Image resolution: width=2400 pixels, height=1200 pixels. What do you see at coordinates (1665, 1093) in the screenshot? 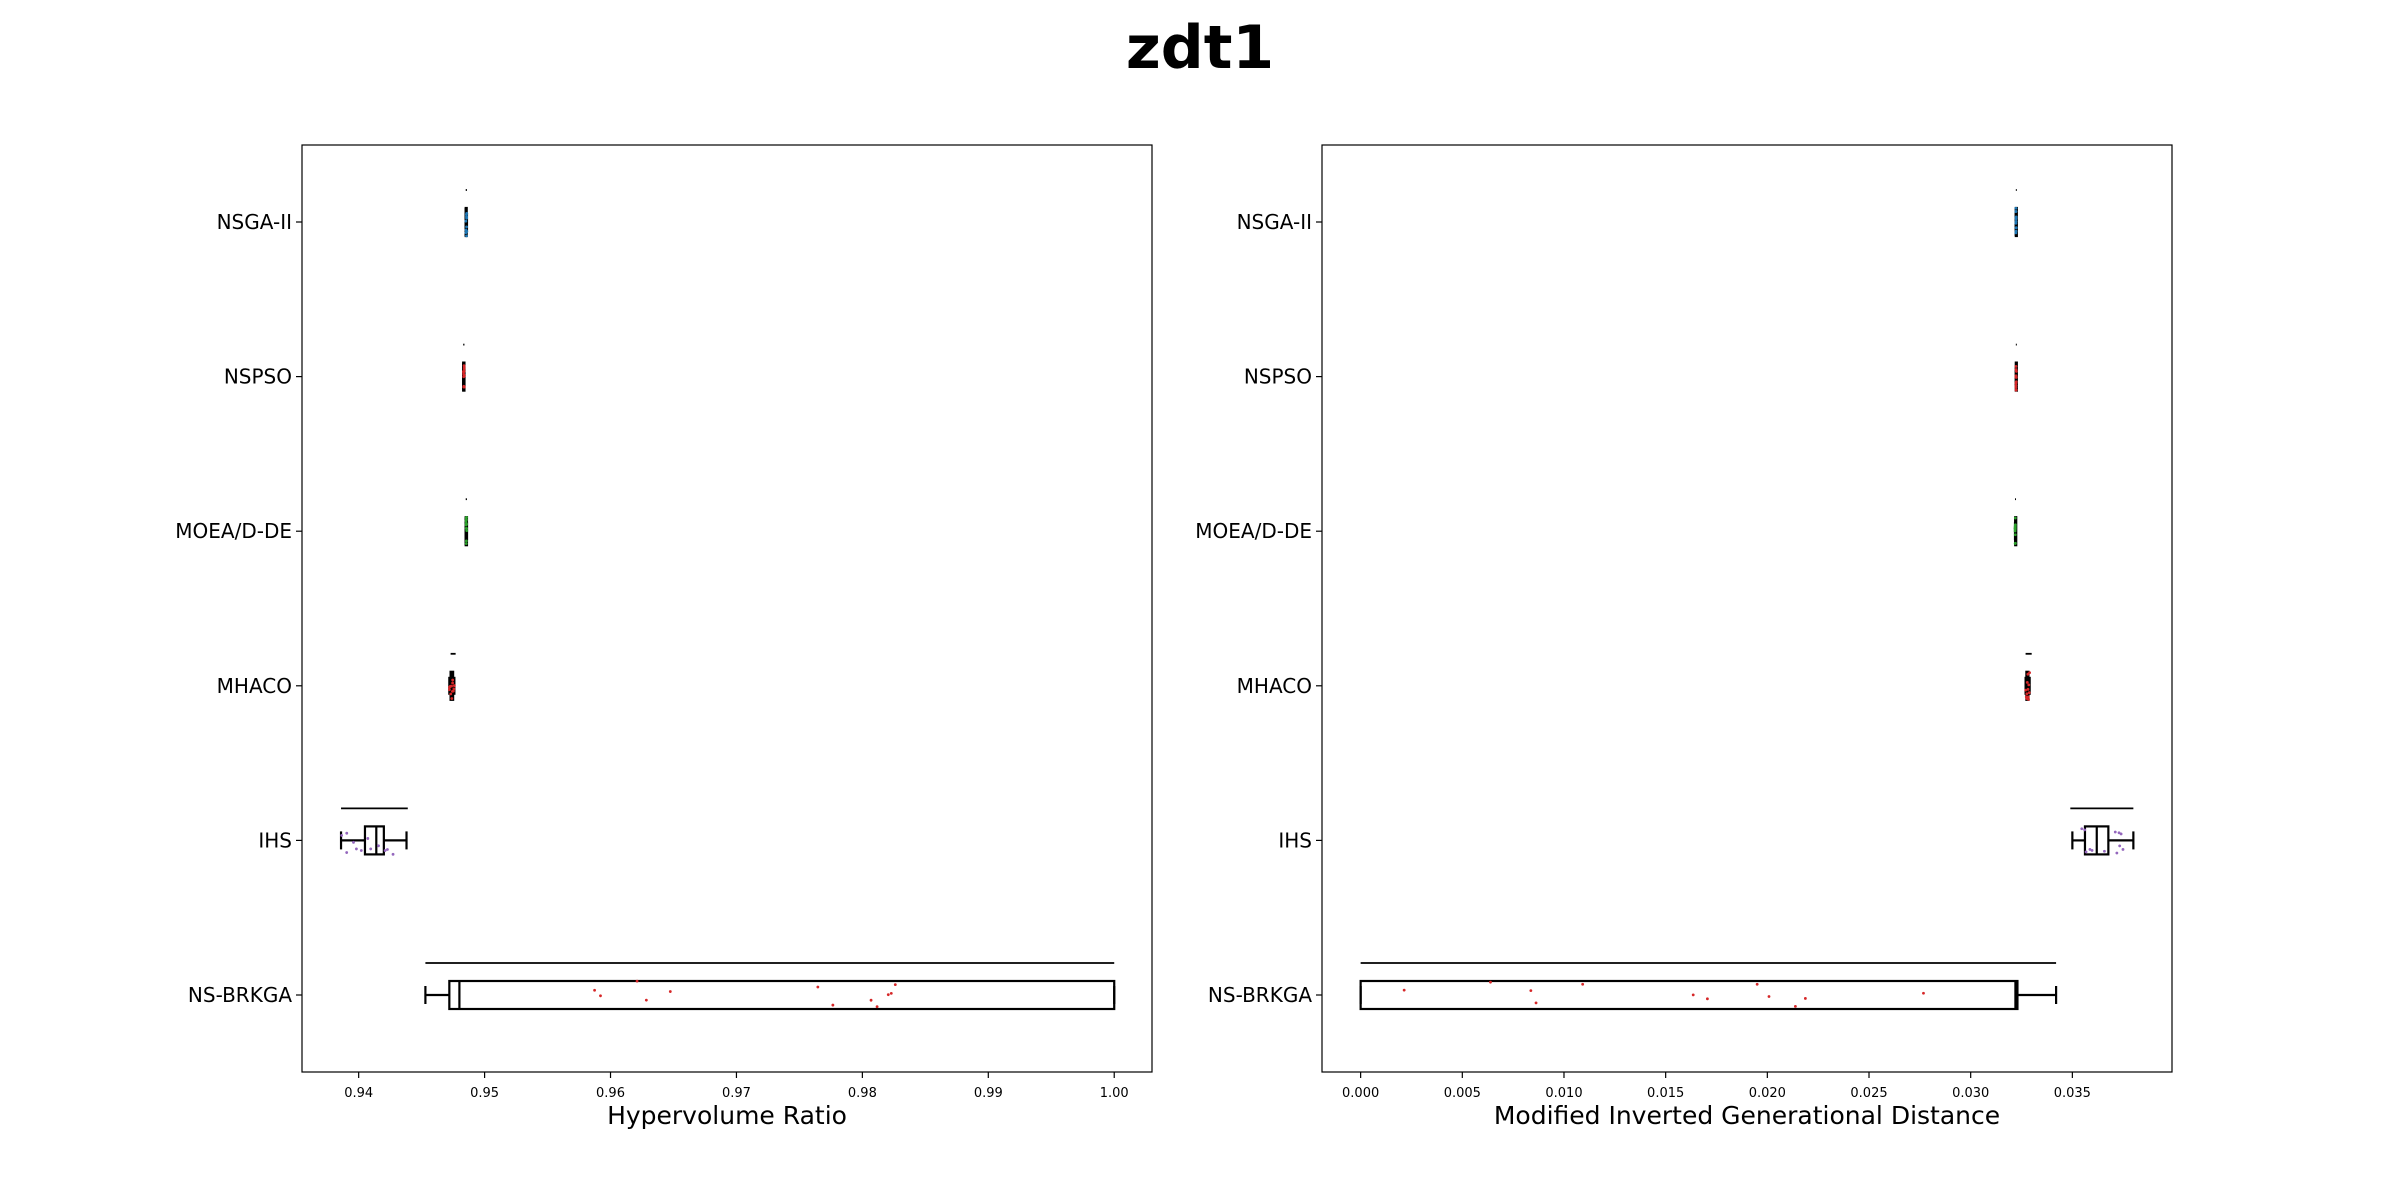
I see `x-tick-label: 0.015` at bounding box center [1665, 1093].